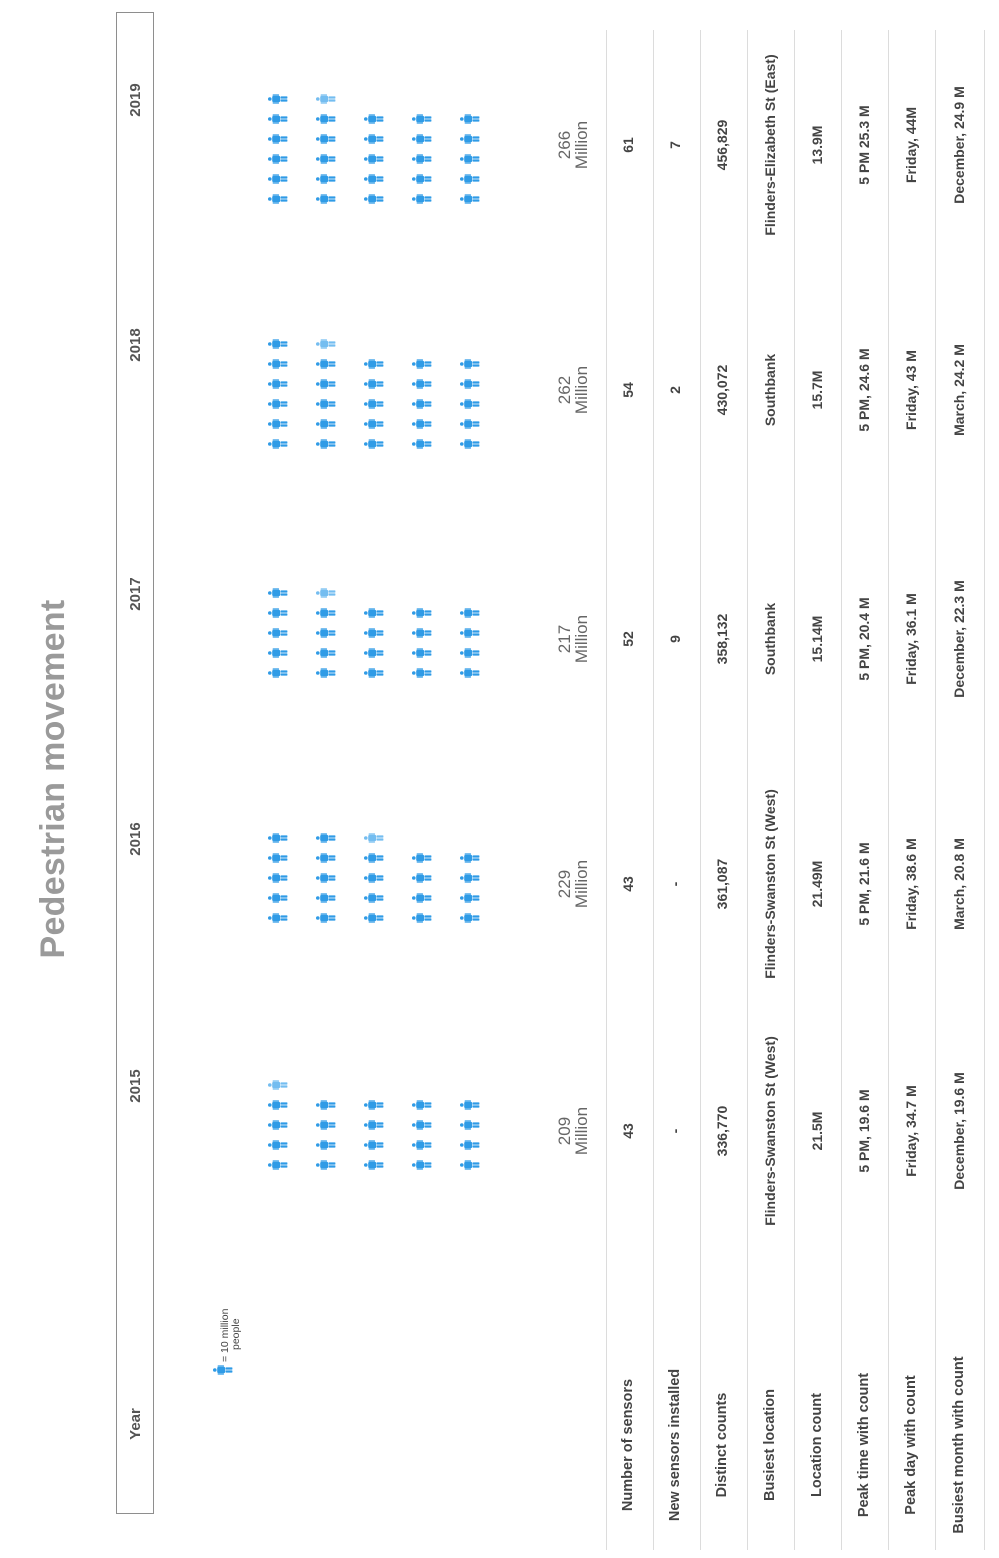  Describe the element at coordinates (959, 1131) in the screenshot. I see `cell-busiest-month: December, 19.6 M` at that location.